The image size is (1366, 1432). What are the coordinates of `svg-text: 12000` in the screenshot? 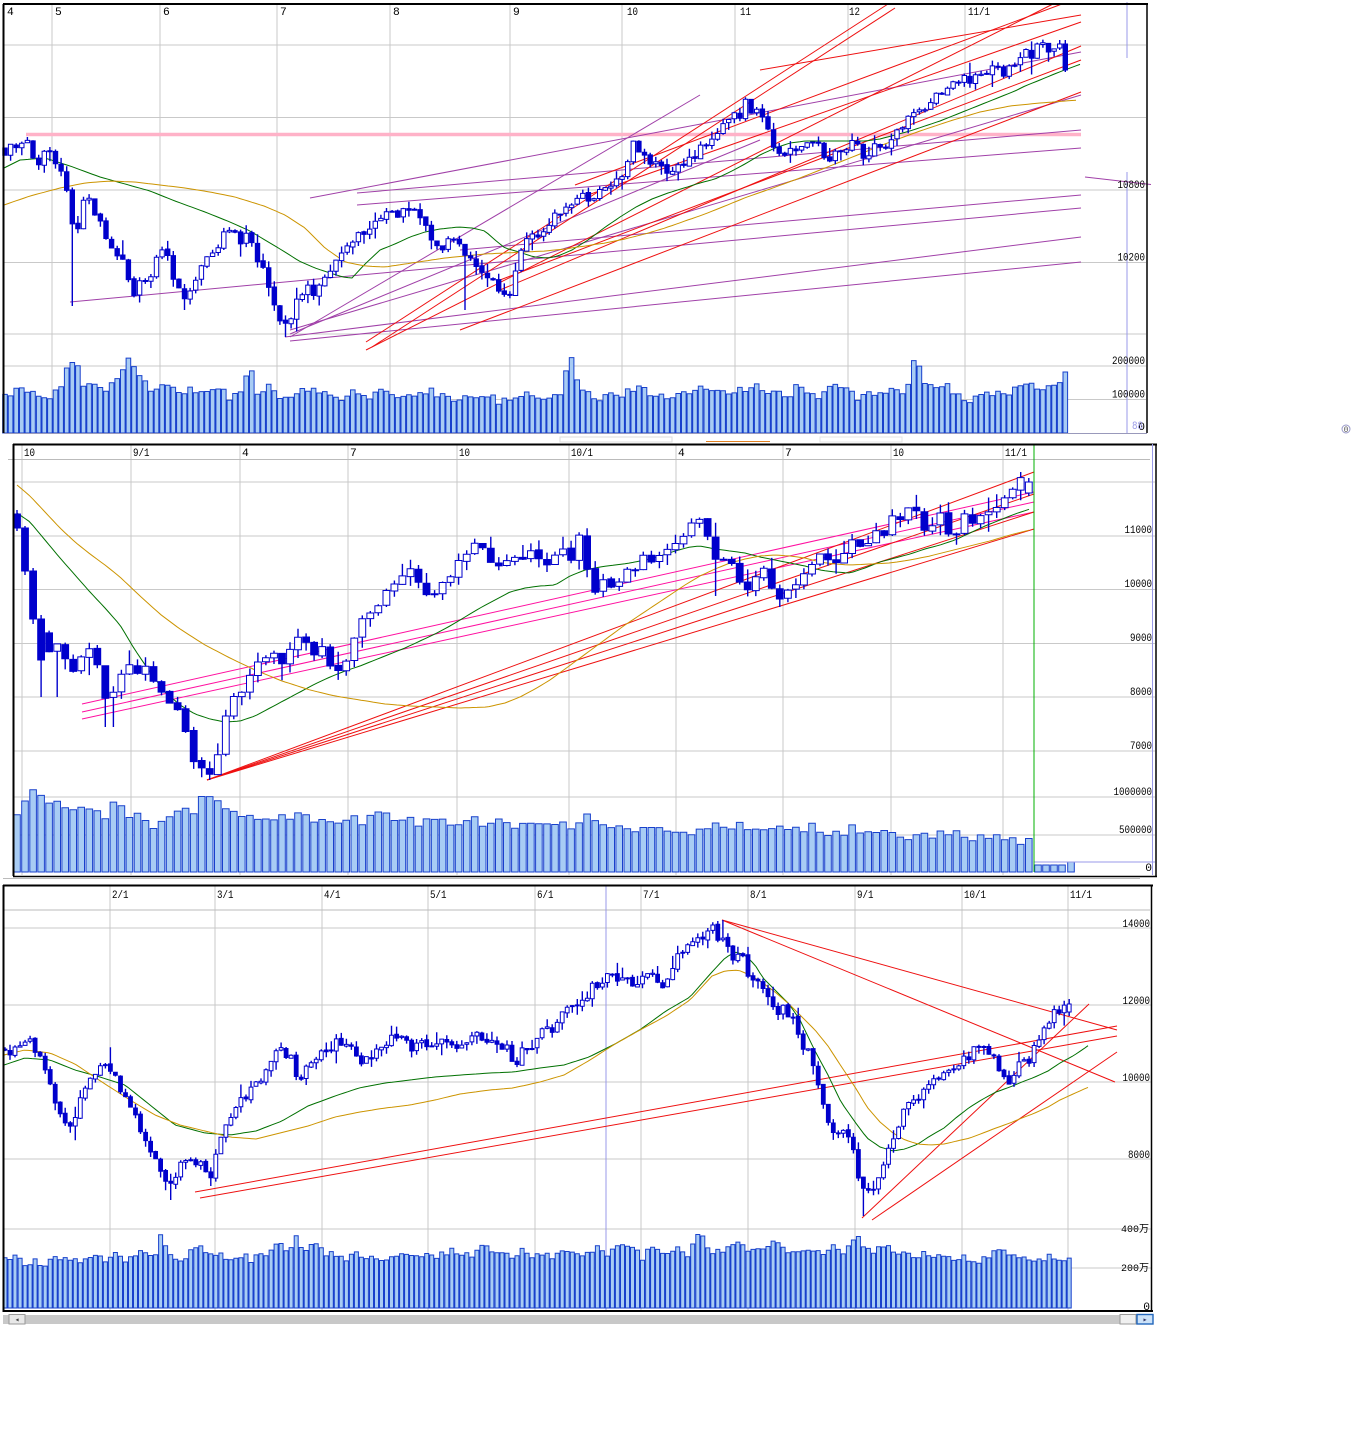 It's located at (1137, 1002).